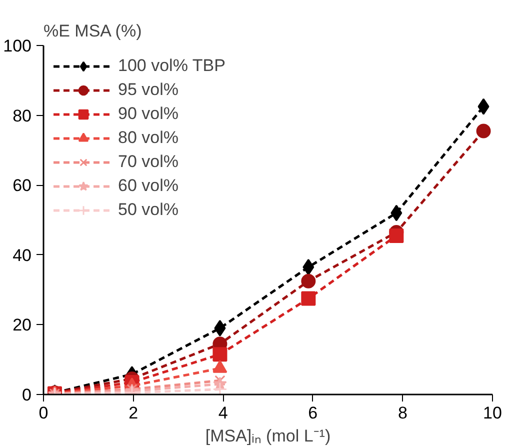 The width and height of the screenshot is (512, 448). What do you see at coordinates (22, 255) in the screenshot?
I see `y-tick-label: 40` at bounding box center [22, 255].